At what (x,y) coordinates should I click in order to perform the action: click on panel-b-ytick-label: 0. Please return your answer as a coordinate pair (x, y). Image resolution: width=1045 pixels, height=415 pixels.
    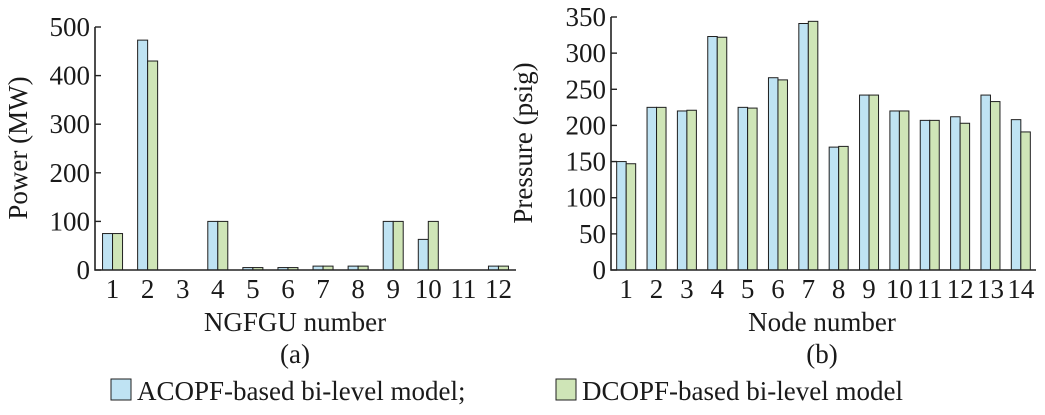
    Looking at the image, I should click on (600, 270).